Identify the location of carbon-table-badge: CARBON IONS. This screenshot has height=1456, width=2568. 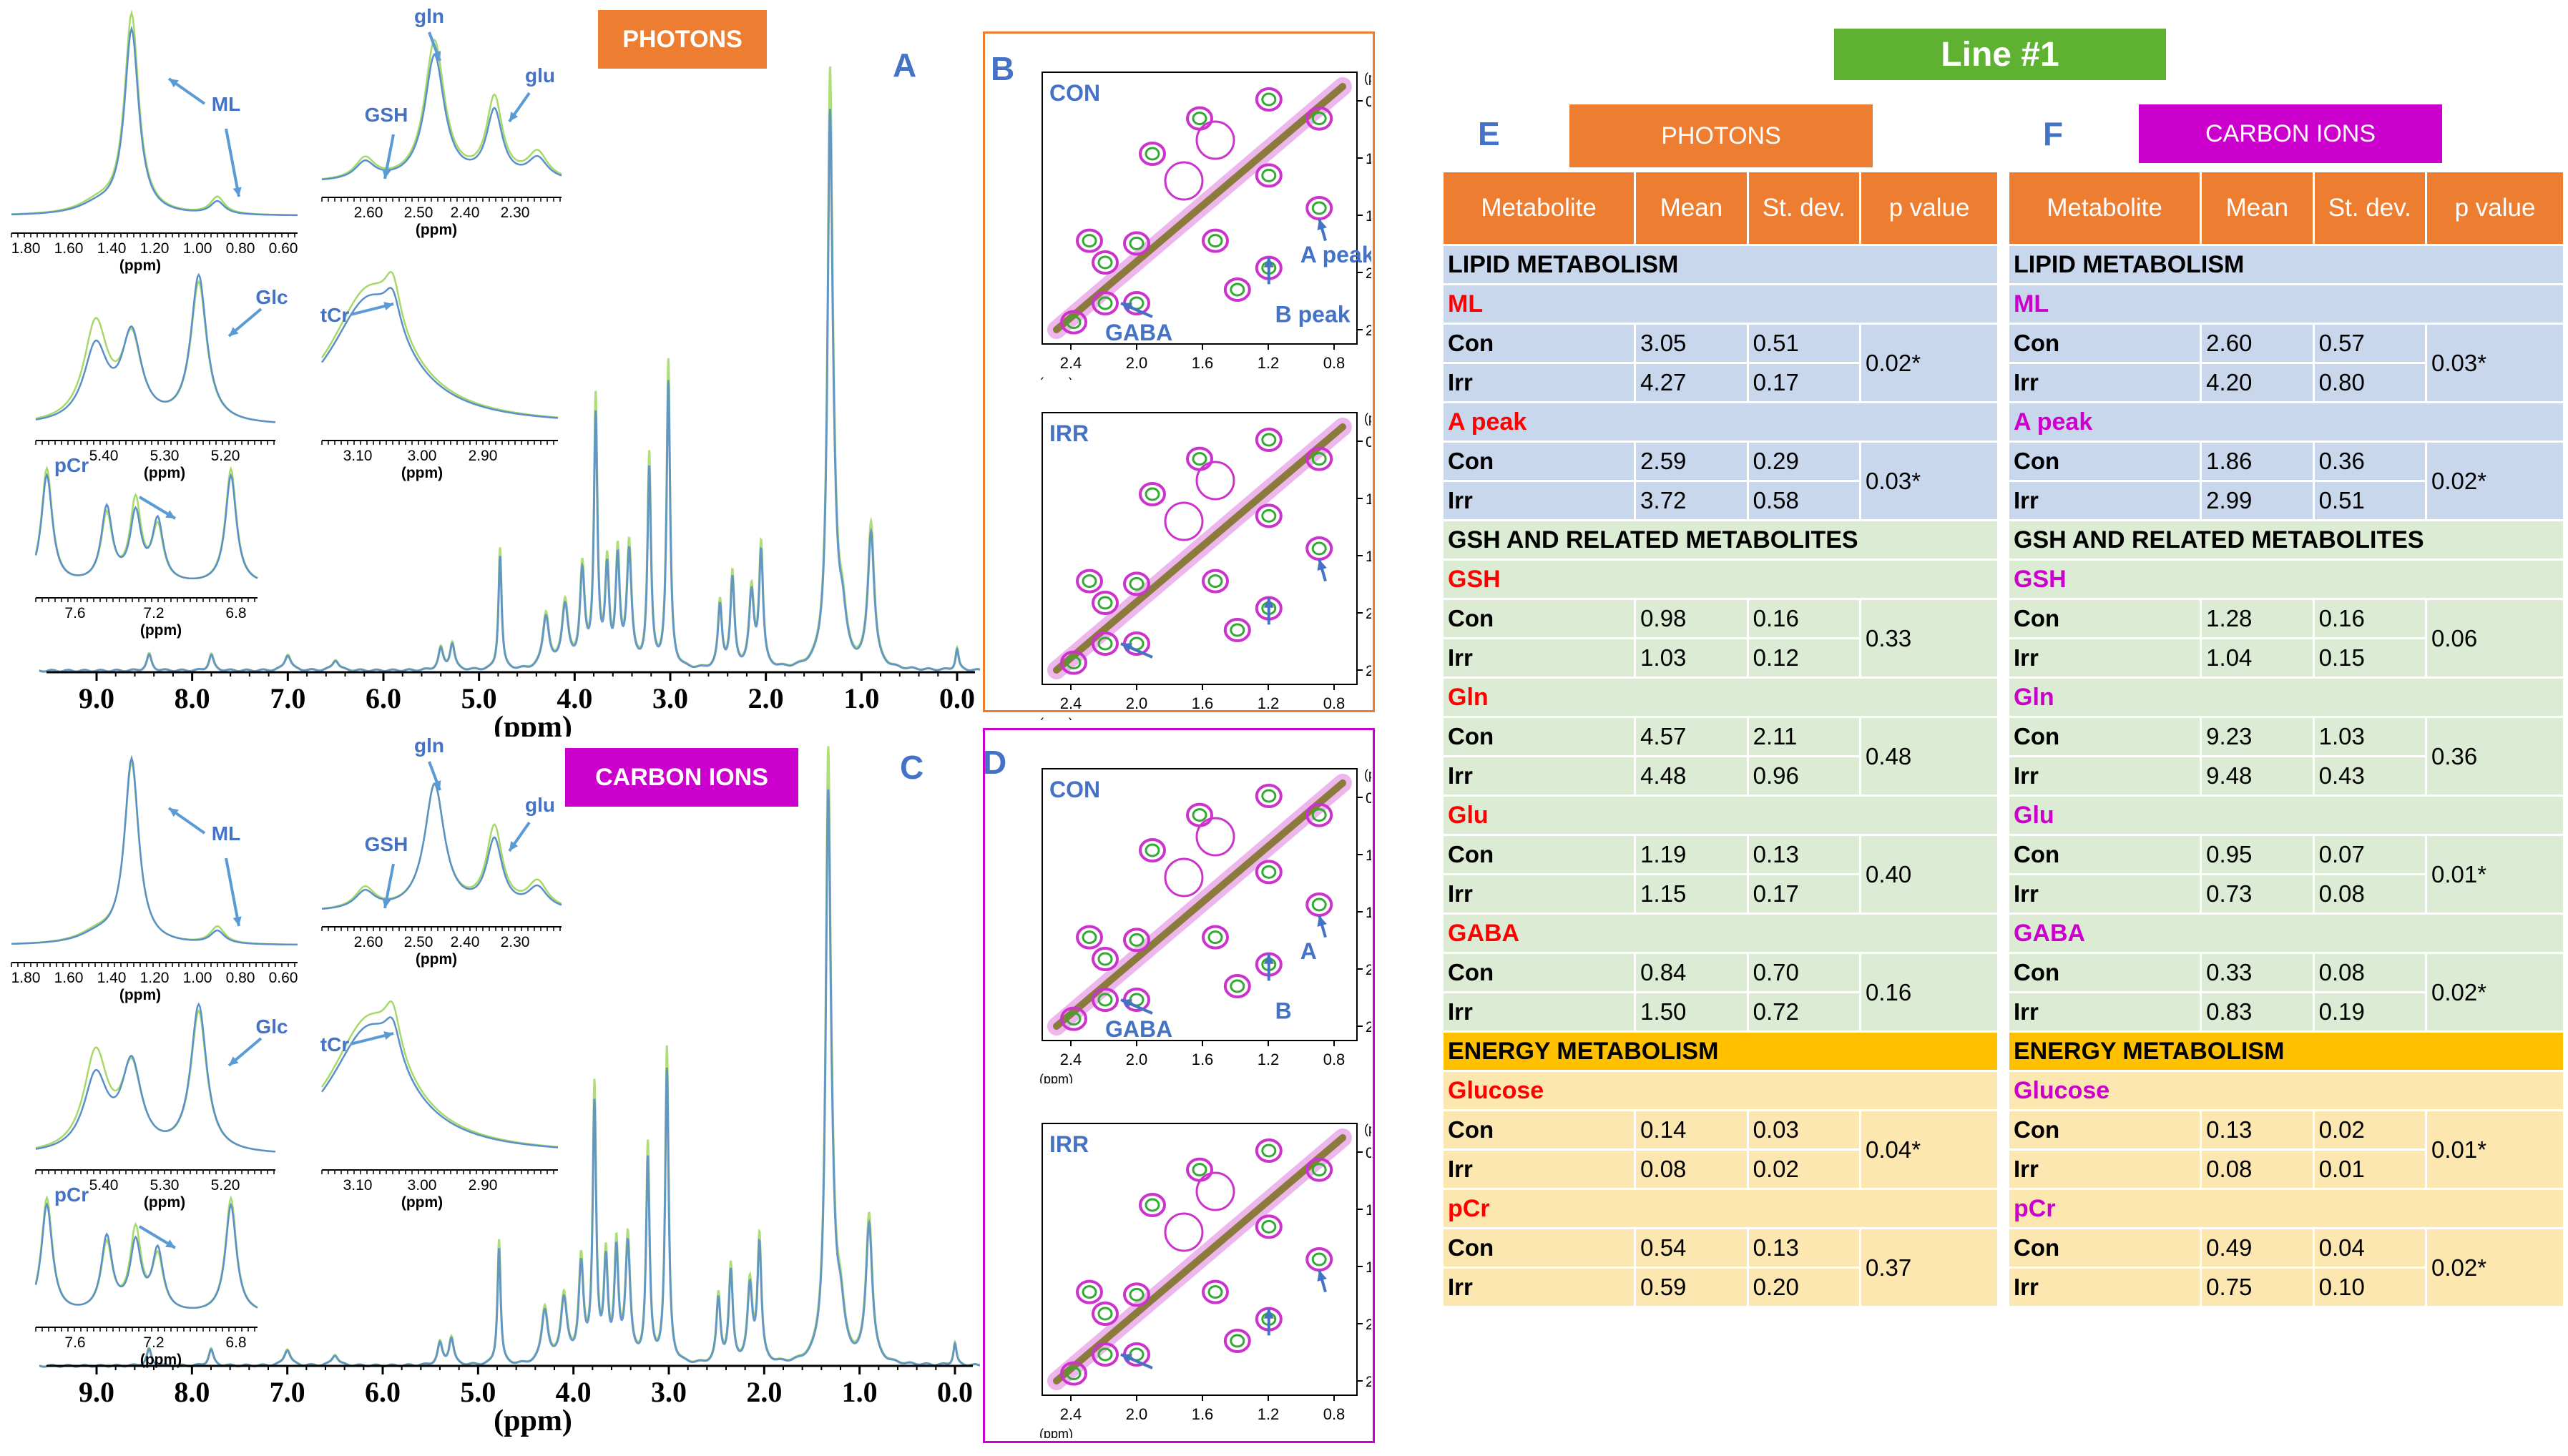
(2290, 133).